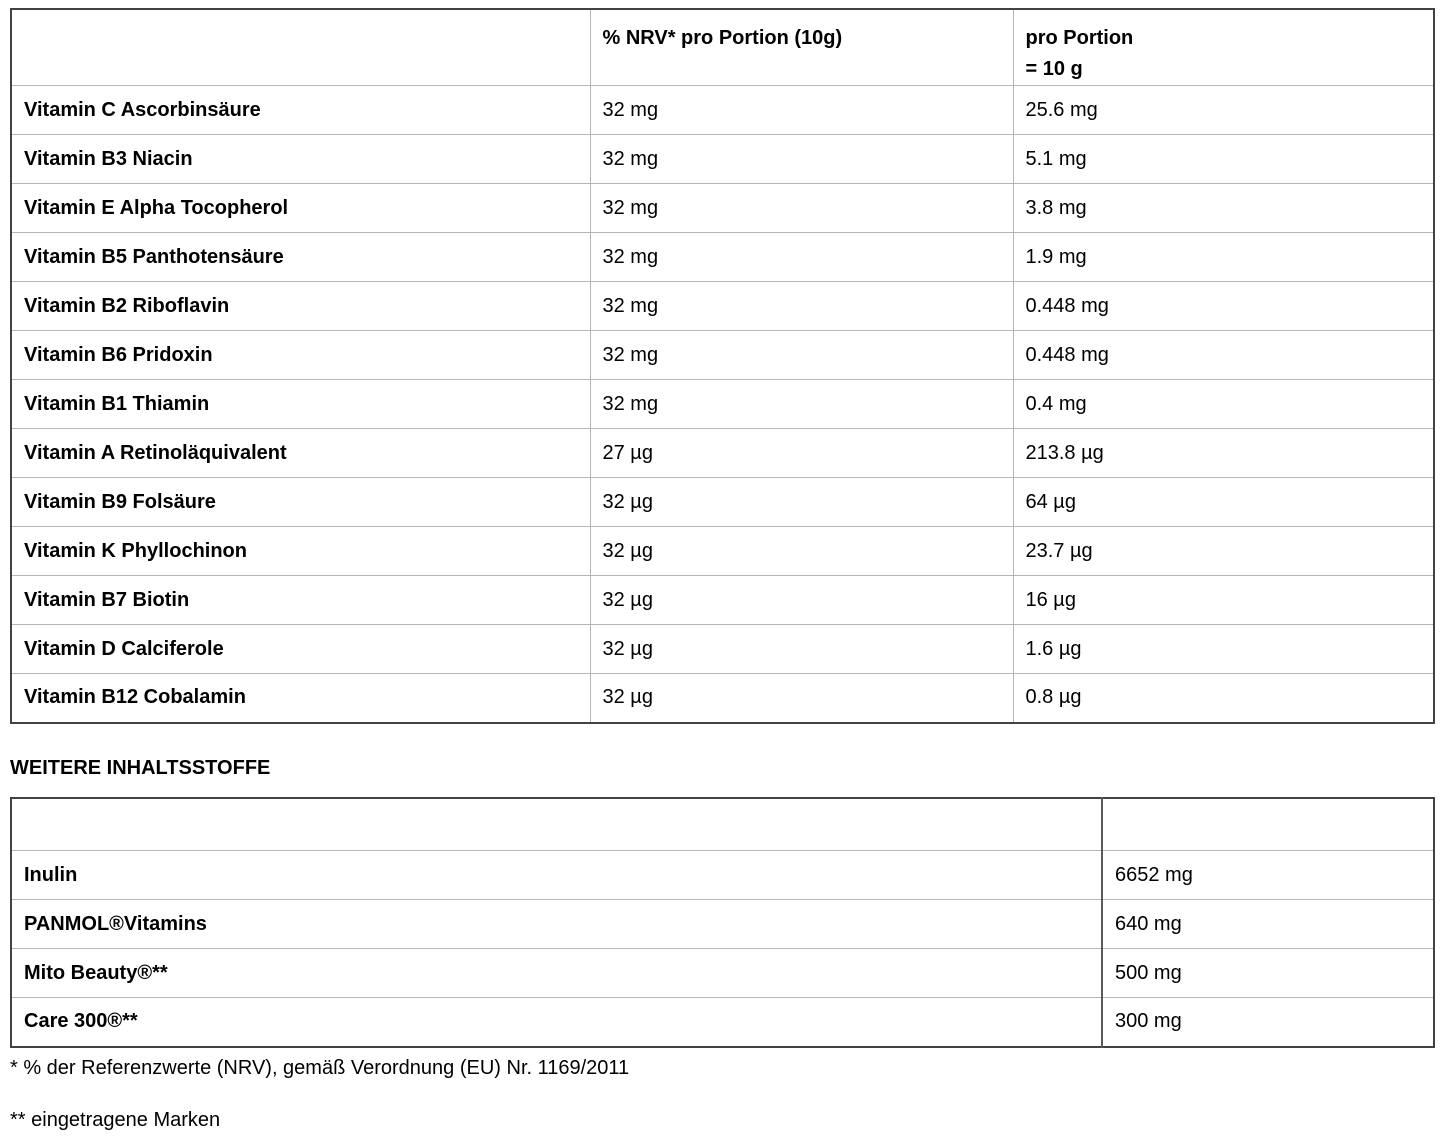 The height and width of the screenshot is (1142, 1445). Describe the element at coordinates (1268, 973) in the screenshot. I see `ingredient-amount-value: 500 mg` at that location.